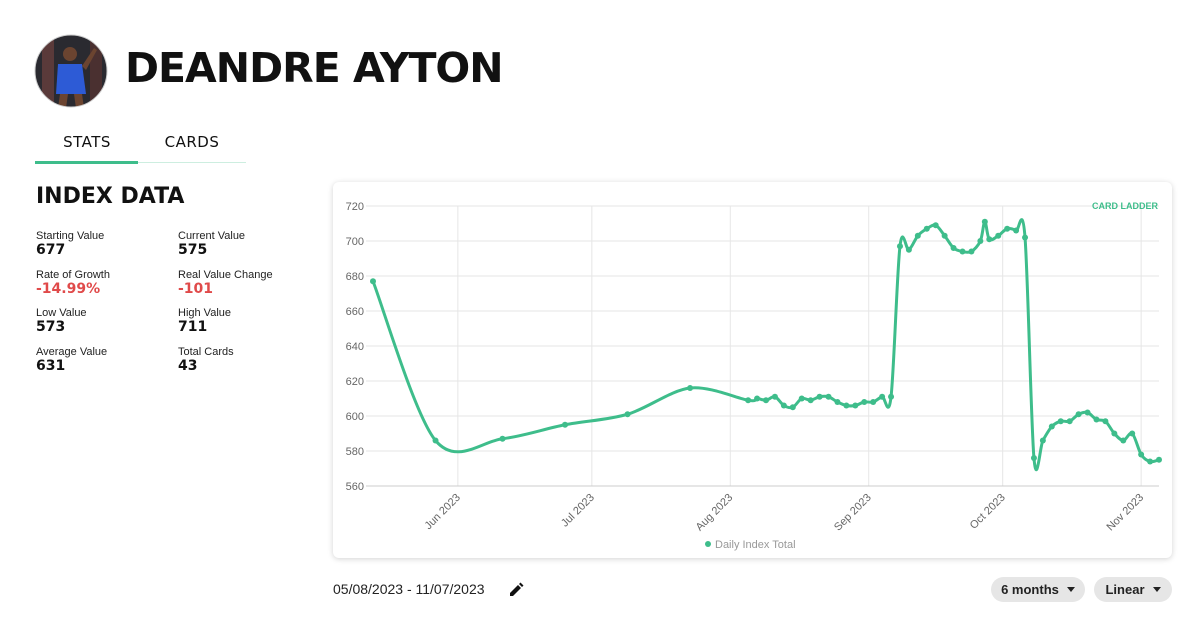  I want to click on stat-label: Rate of Growth, so click(73, 274).